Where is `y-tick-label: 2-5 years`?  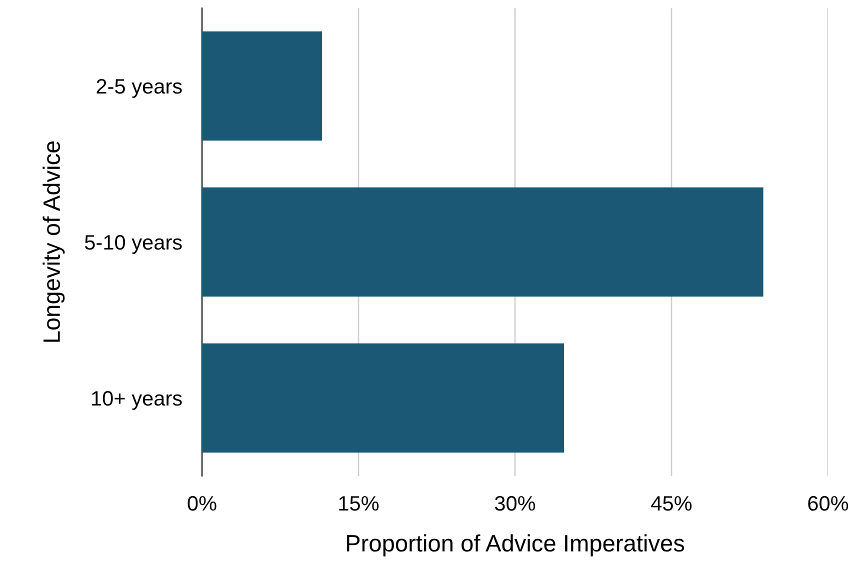
y-tick-label: 2-5 years is located at coordinates (139, 88).